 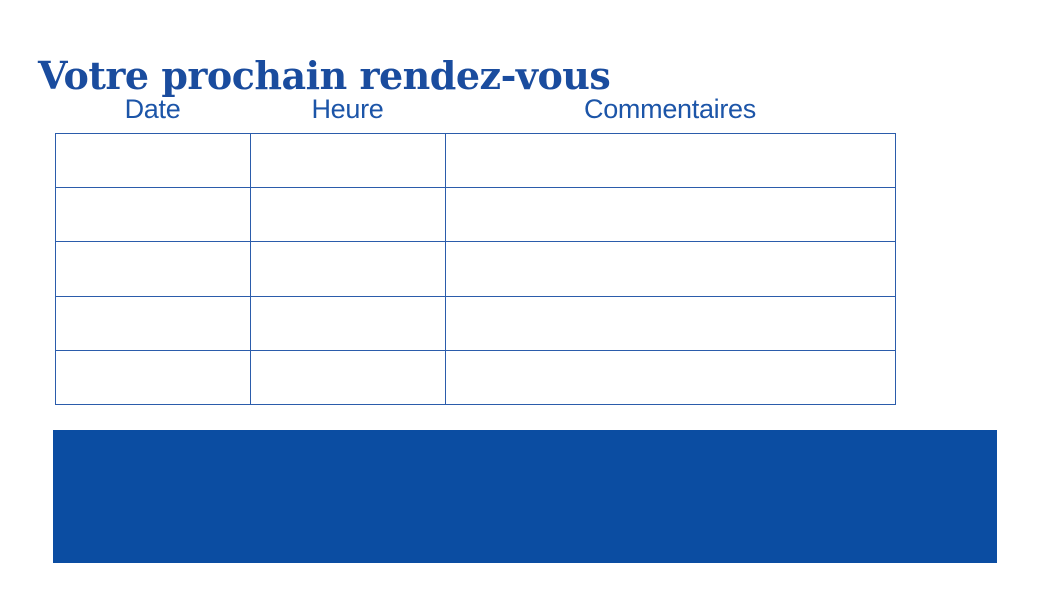 What do you see at coordinates (347, 109) in the screenshot?
I see `column-header-heure: Heure` at bounding box center [347, 109].